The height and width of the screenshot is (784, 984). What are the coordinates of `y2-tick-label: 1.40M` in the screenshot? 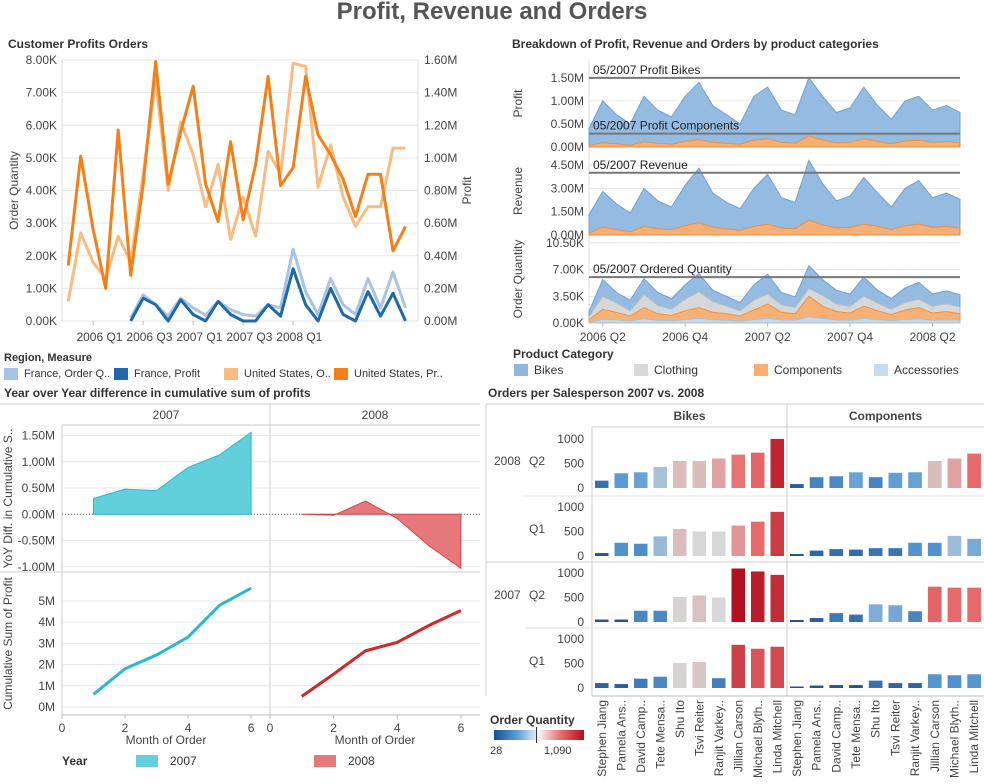 It's located at (440, 93).